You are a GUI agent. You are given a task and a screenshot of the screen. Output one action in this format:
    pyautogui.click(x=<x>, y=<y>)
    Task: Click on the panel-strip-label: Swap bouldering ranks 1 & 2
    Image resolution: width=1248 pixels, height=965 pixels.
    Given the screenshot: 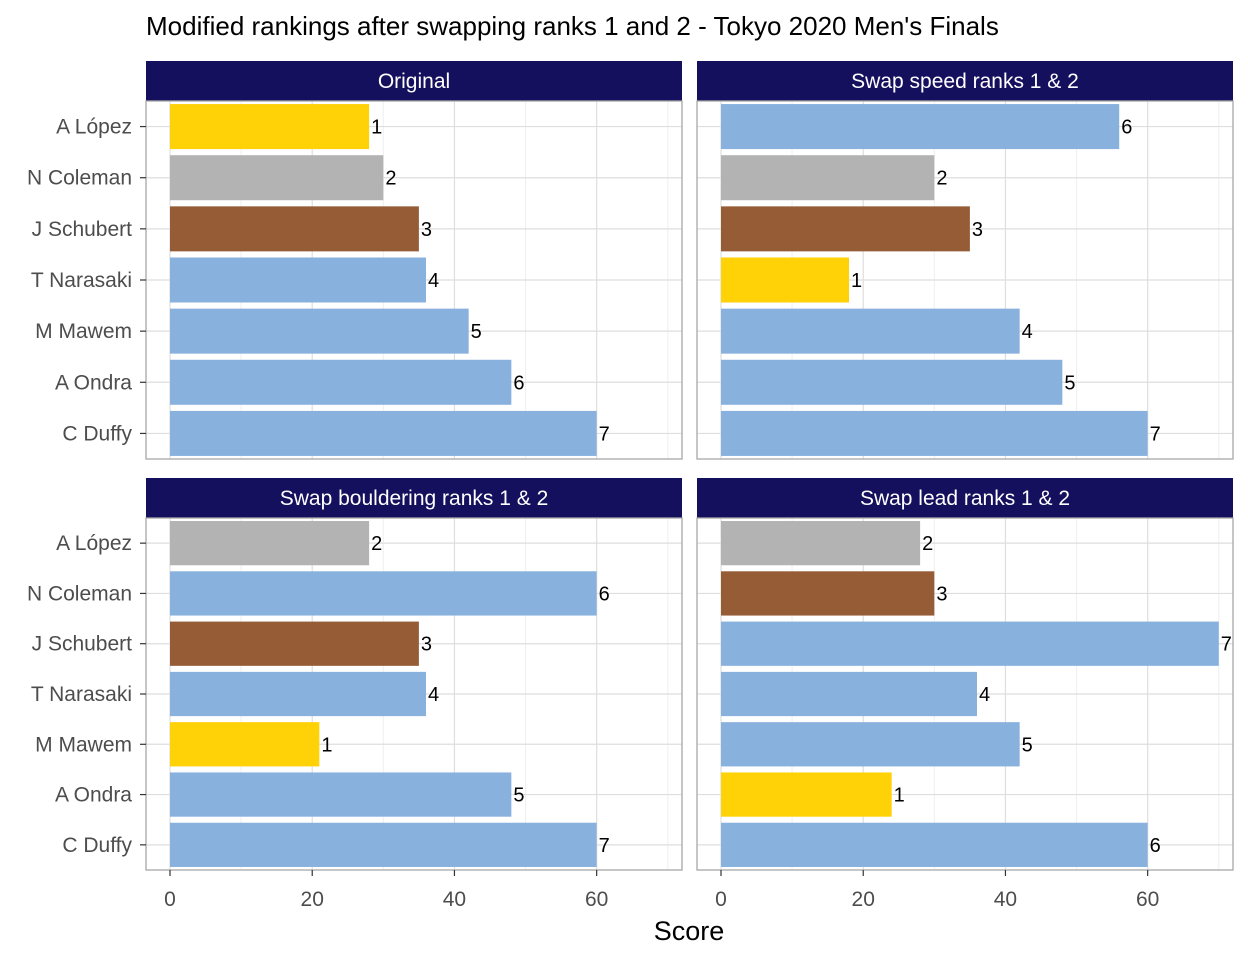 What is the action you would take?
    pyautogui.click(x=414, y=498)
    